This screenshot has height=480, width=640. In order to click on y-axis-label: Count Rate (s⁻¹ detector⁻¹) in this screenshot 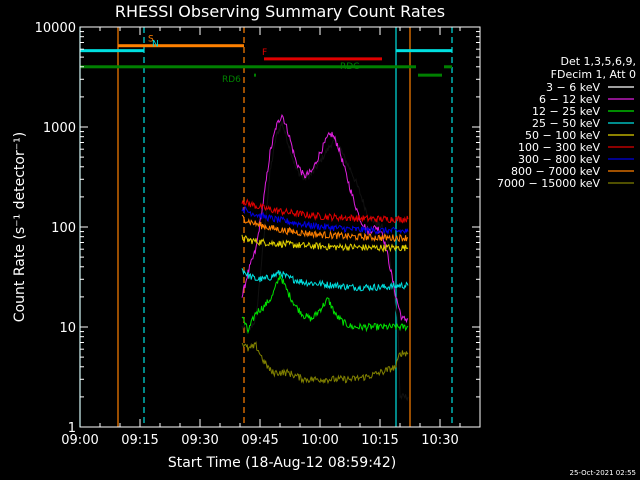, I will do `click(20, 227)`.